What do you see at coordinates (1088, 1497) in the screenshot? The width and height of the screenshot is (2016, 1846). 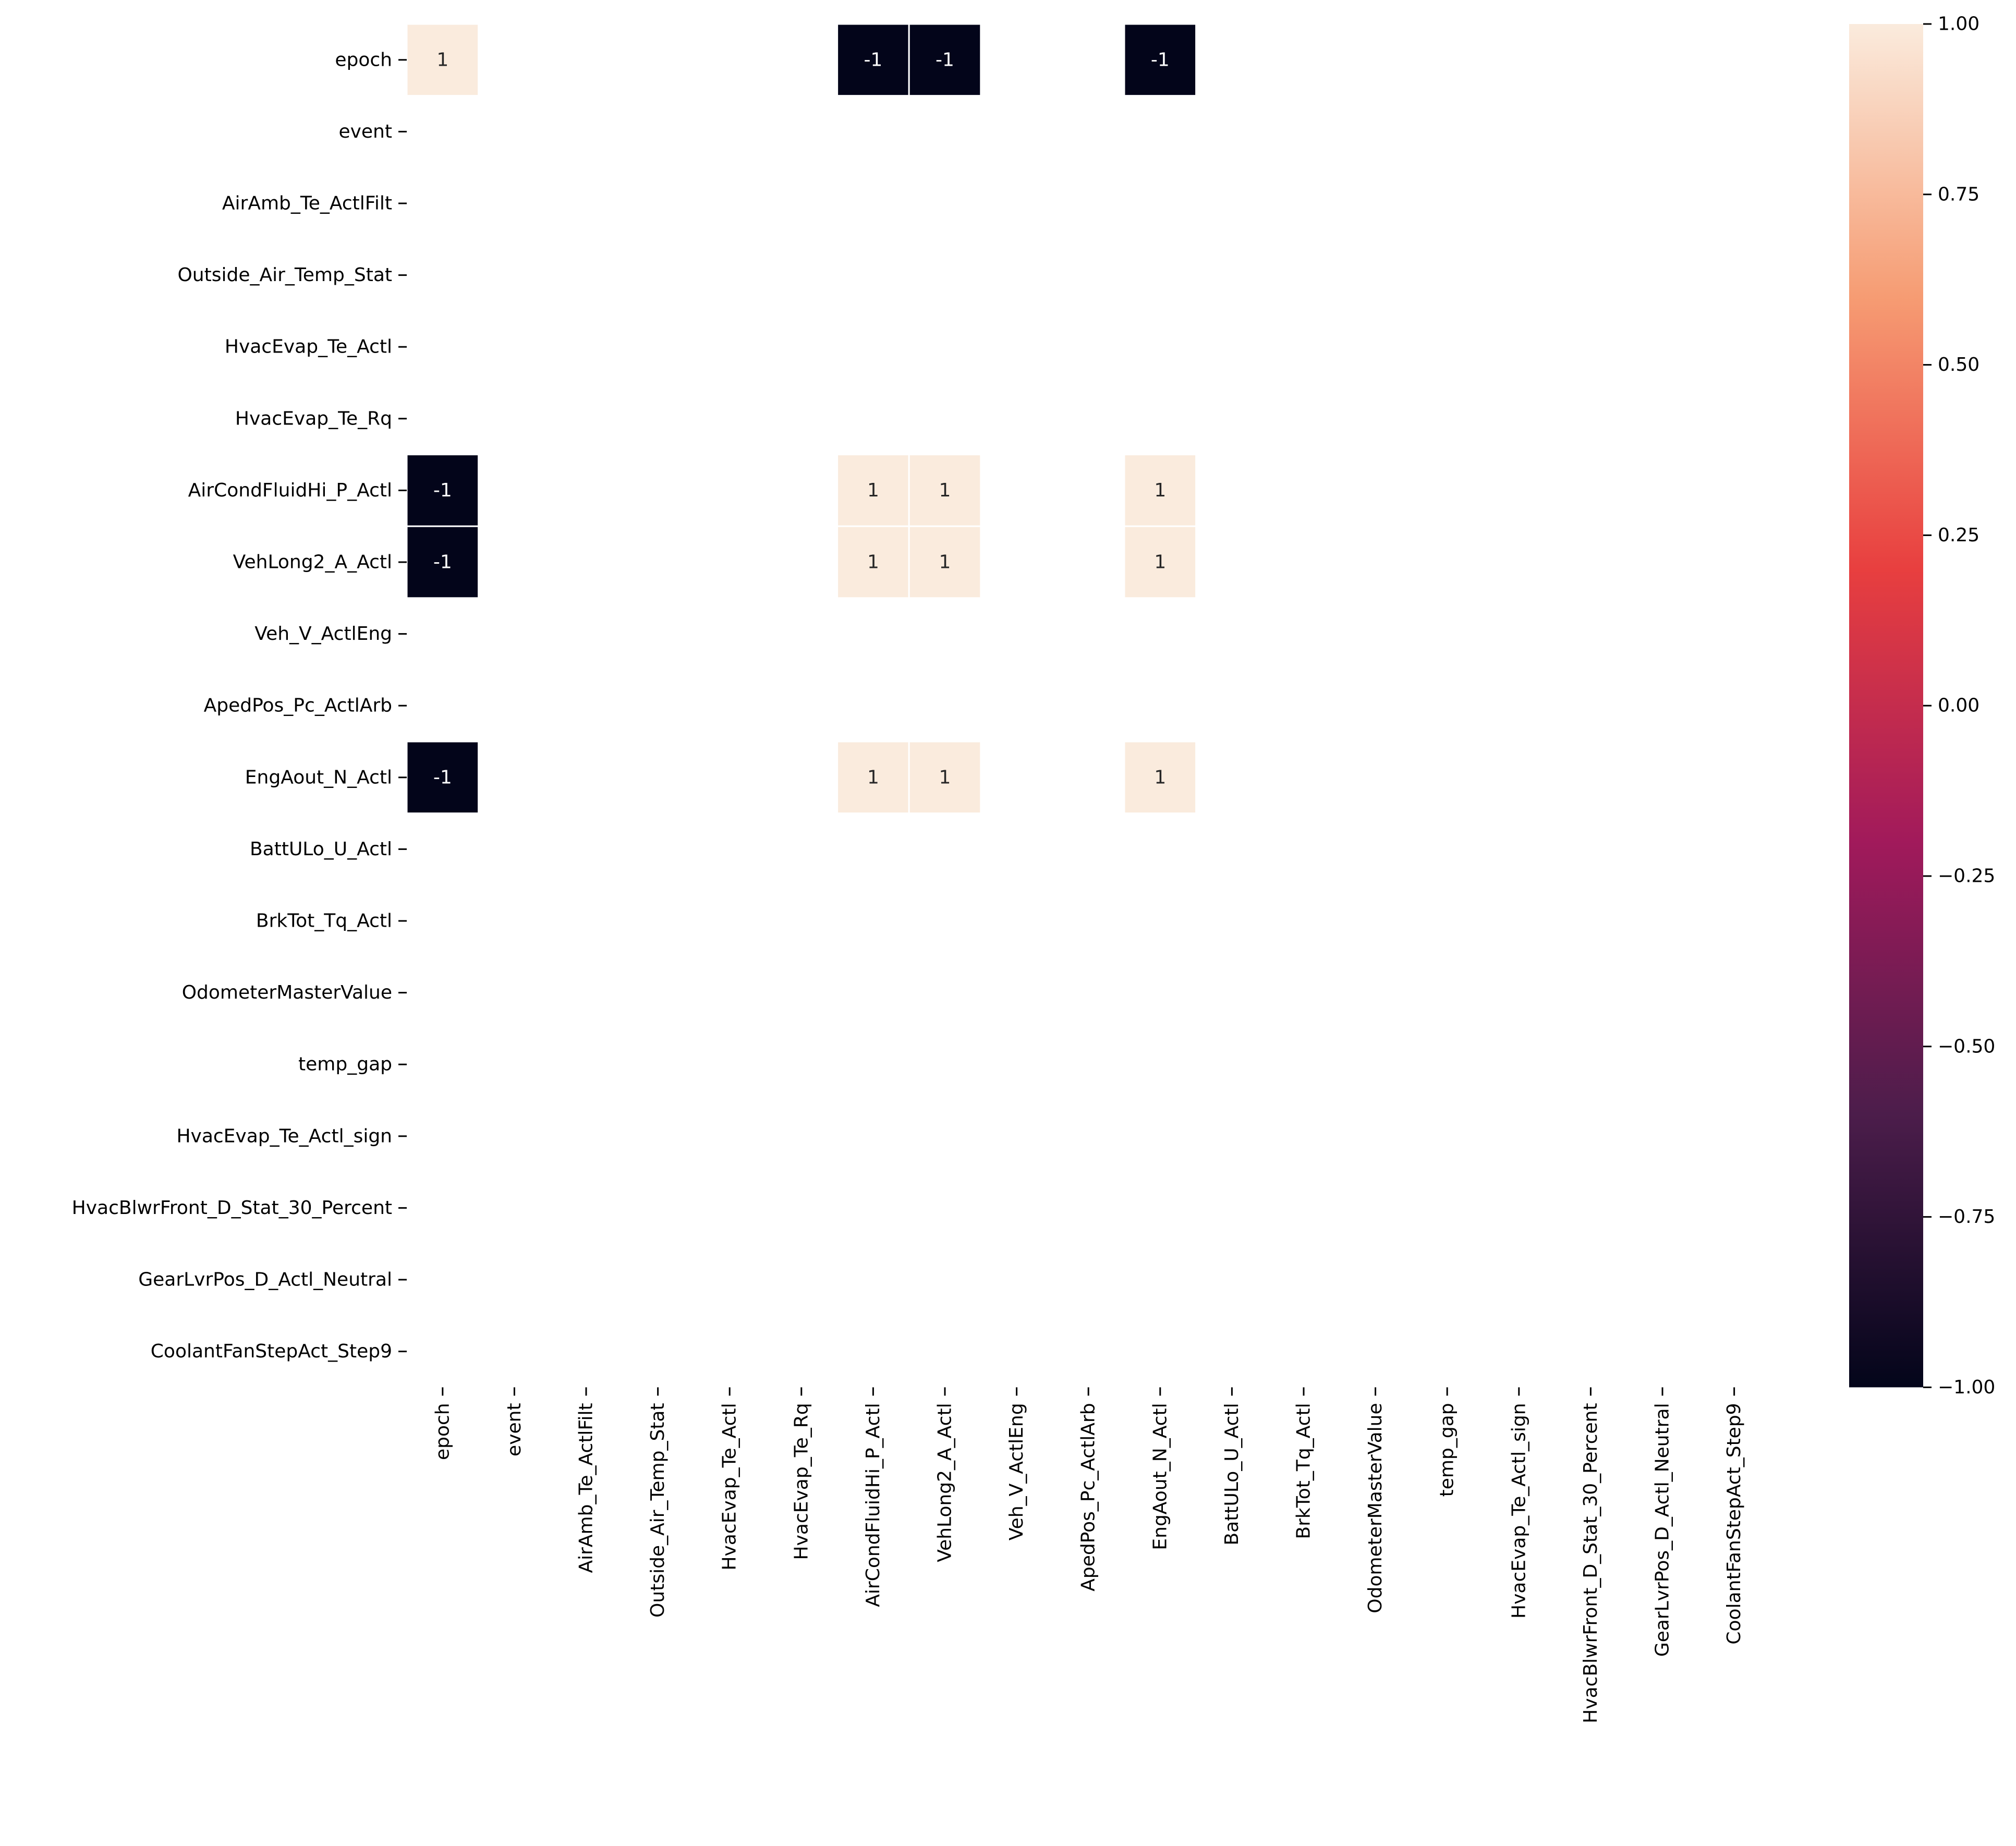 I see `x-tick-label: ApedPos_Pc_ActlArb` at bounding box center [1088, 1497].